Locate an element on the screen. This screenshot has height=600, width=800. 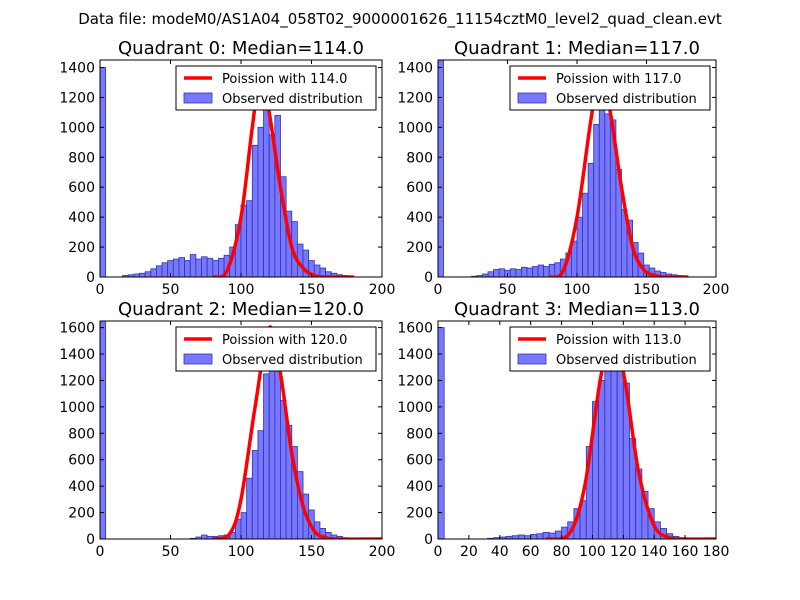
quadrant-0-title: Quadrant 0: Median=114.0 is located at coordinates (241, 48).